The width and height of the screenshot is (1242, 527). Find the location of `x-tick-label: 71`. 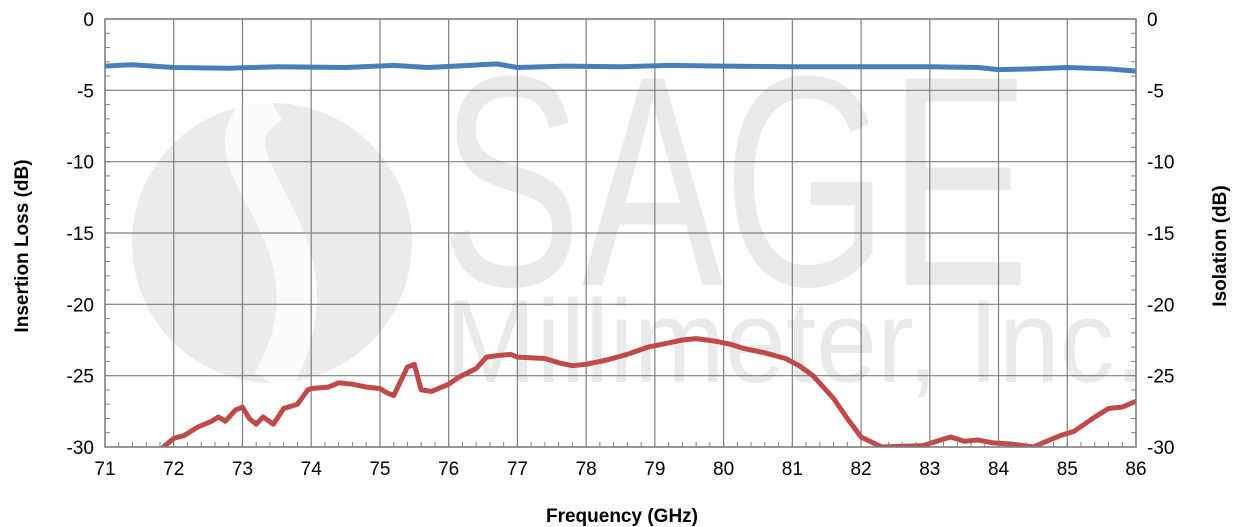

x-tick-label: 71 is located at coordinates (104, 469).